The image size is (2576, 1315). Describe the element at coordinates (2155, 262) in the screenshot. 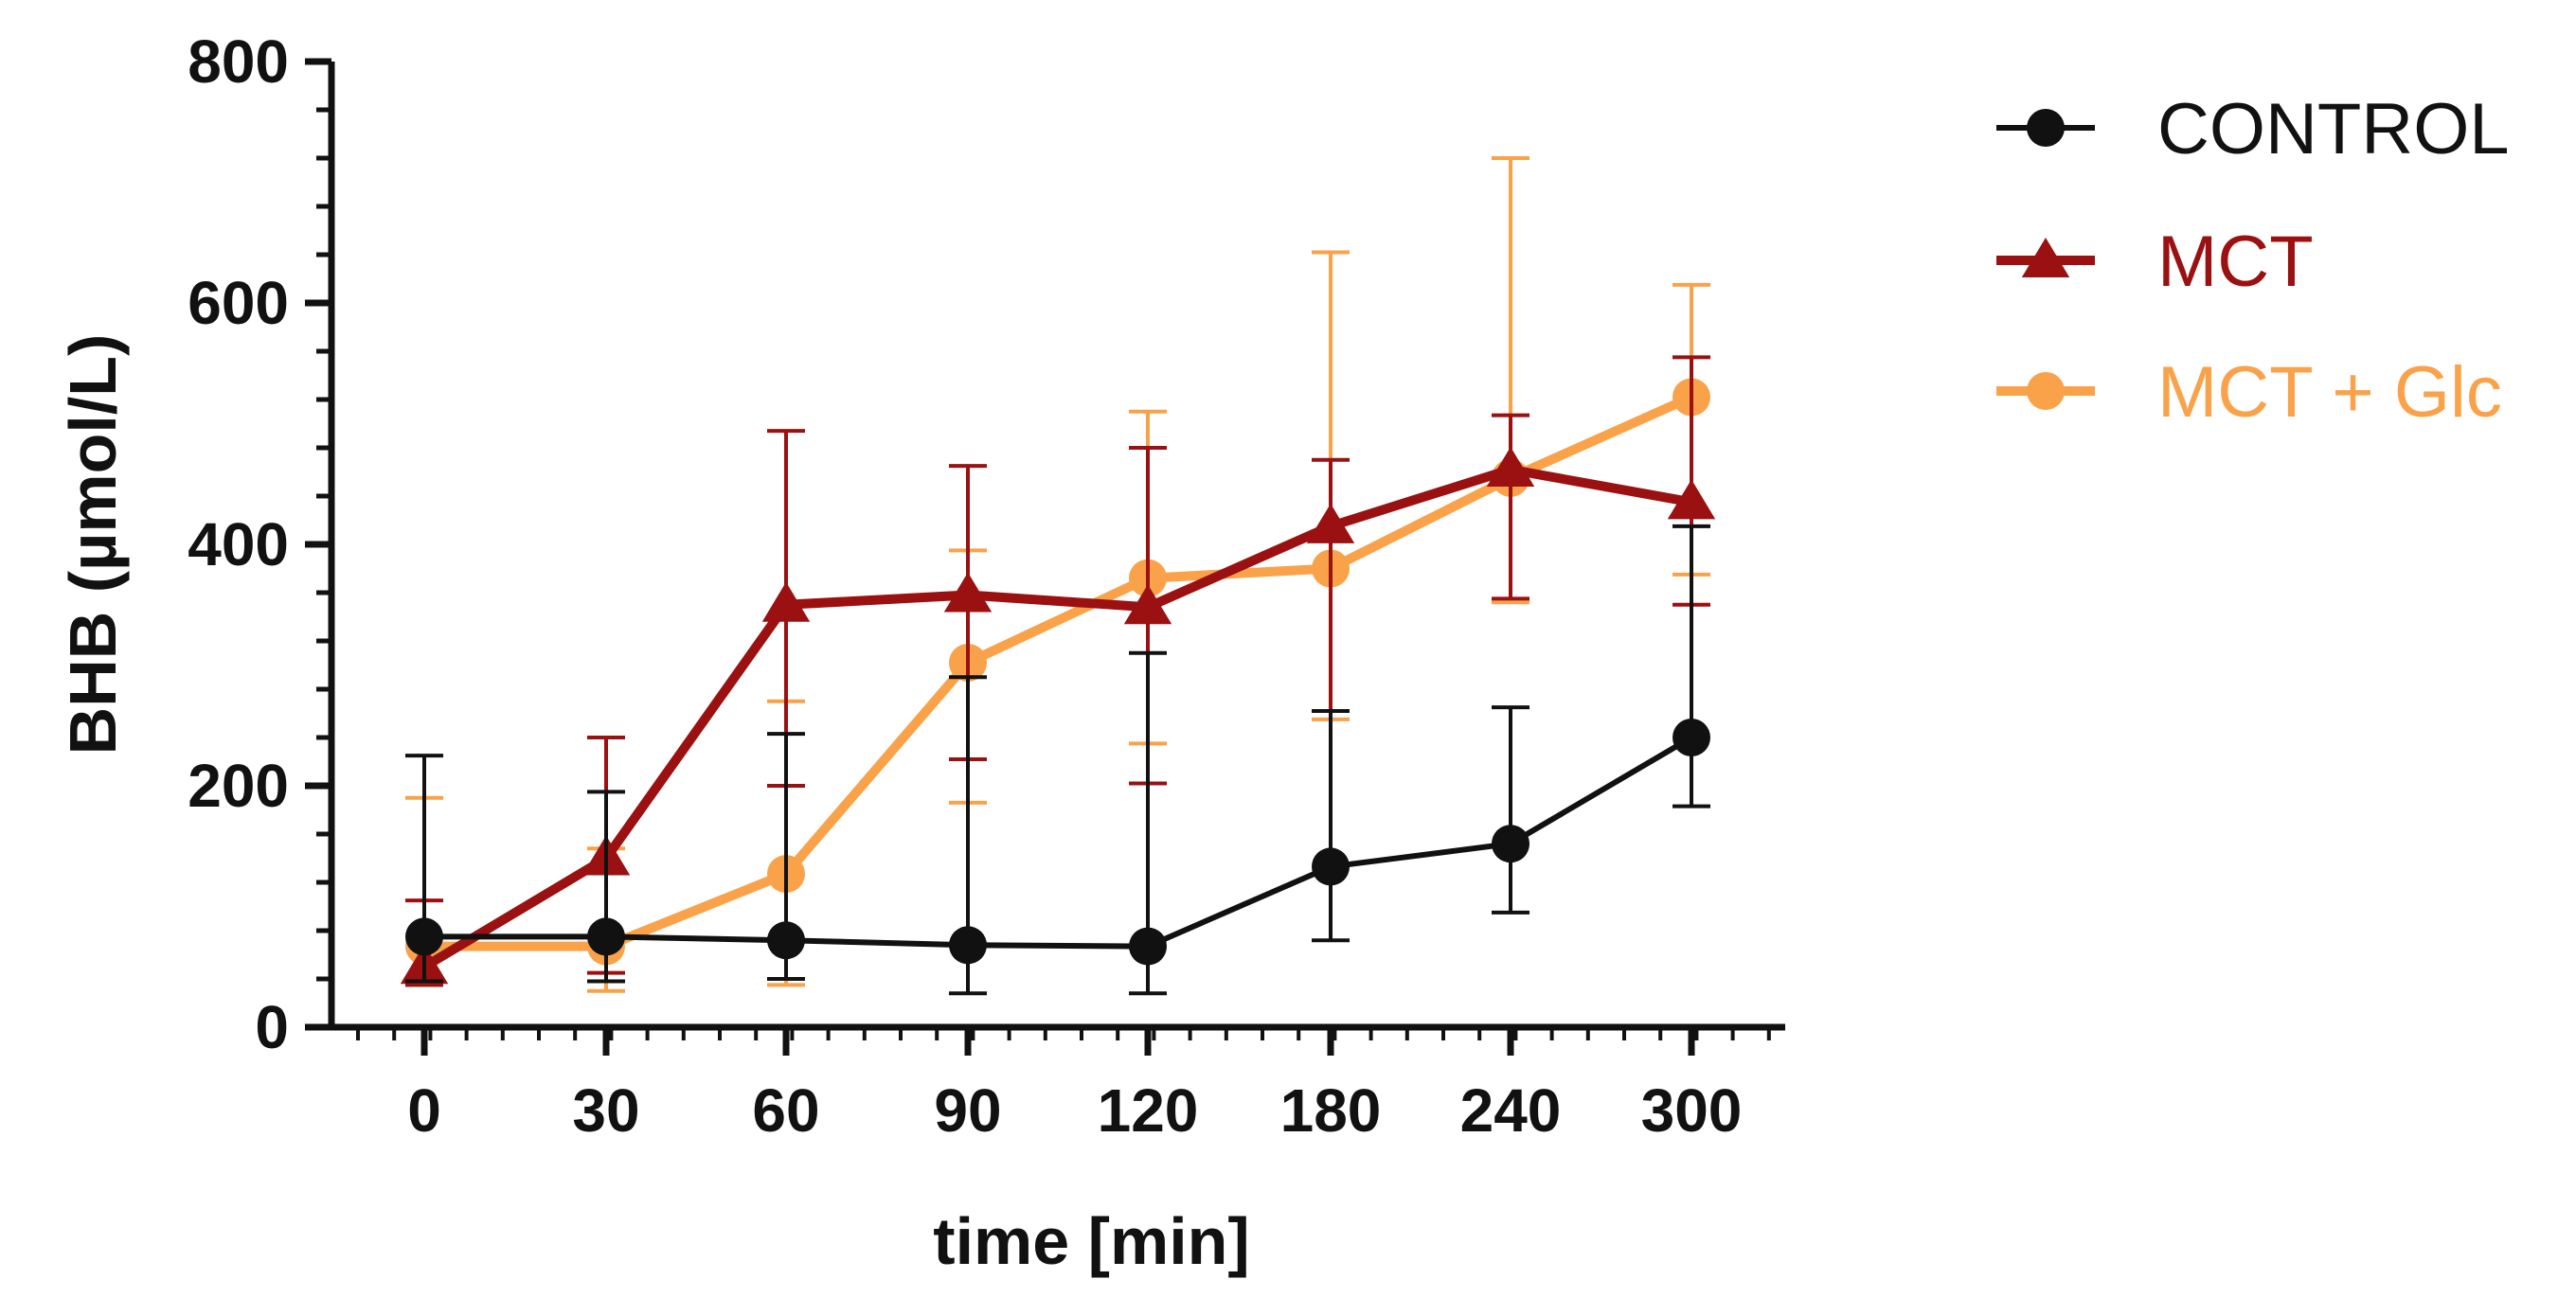

I see `legend-item: MCT` at that location.